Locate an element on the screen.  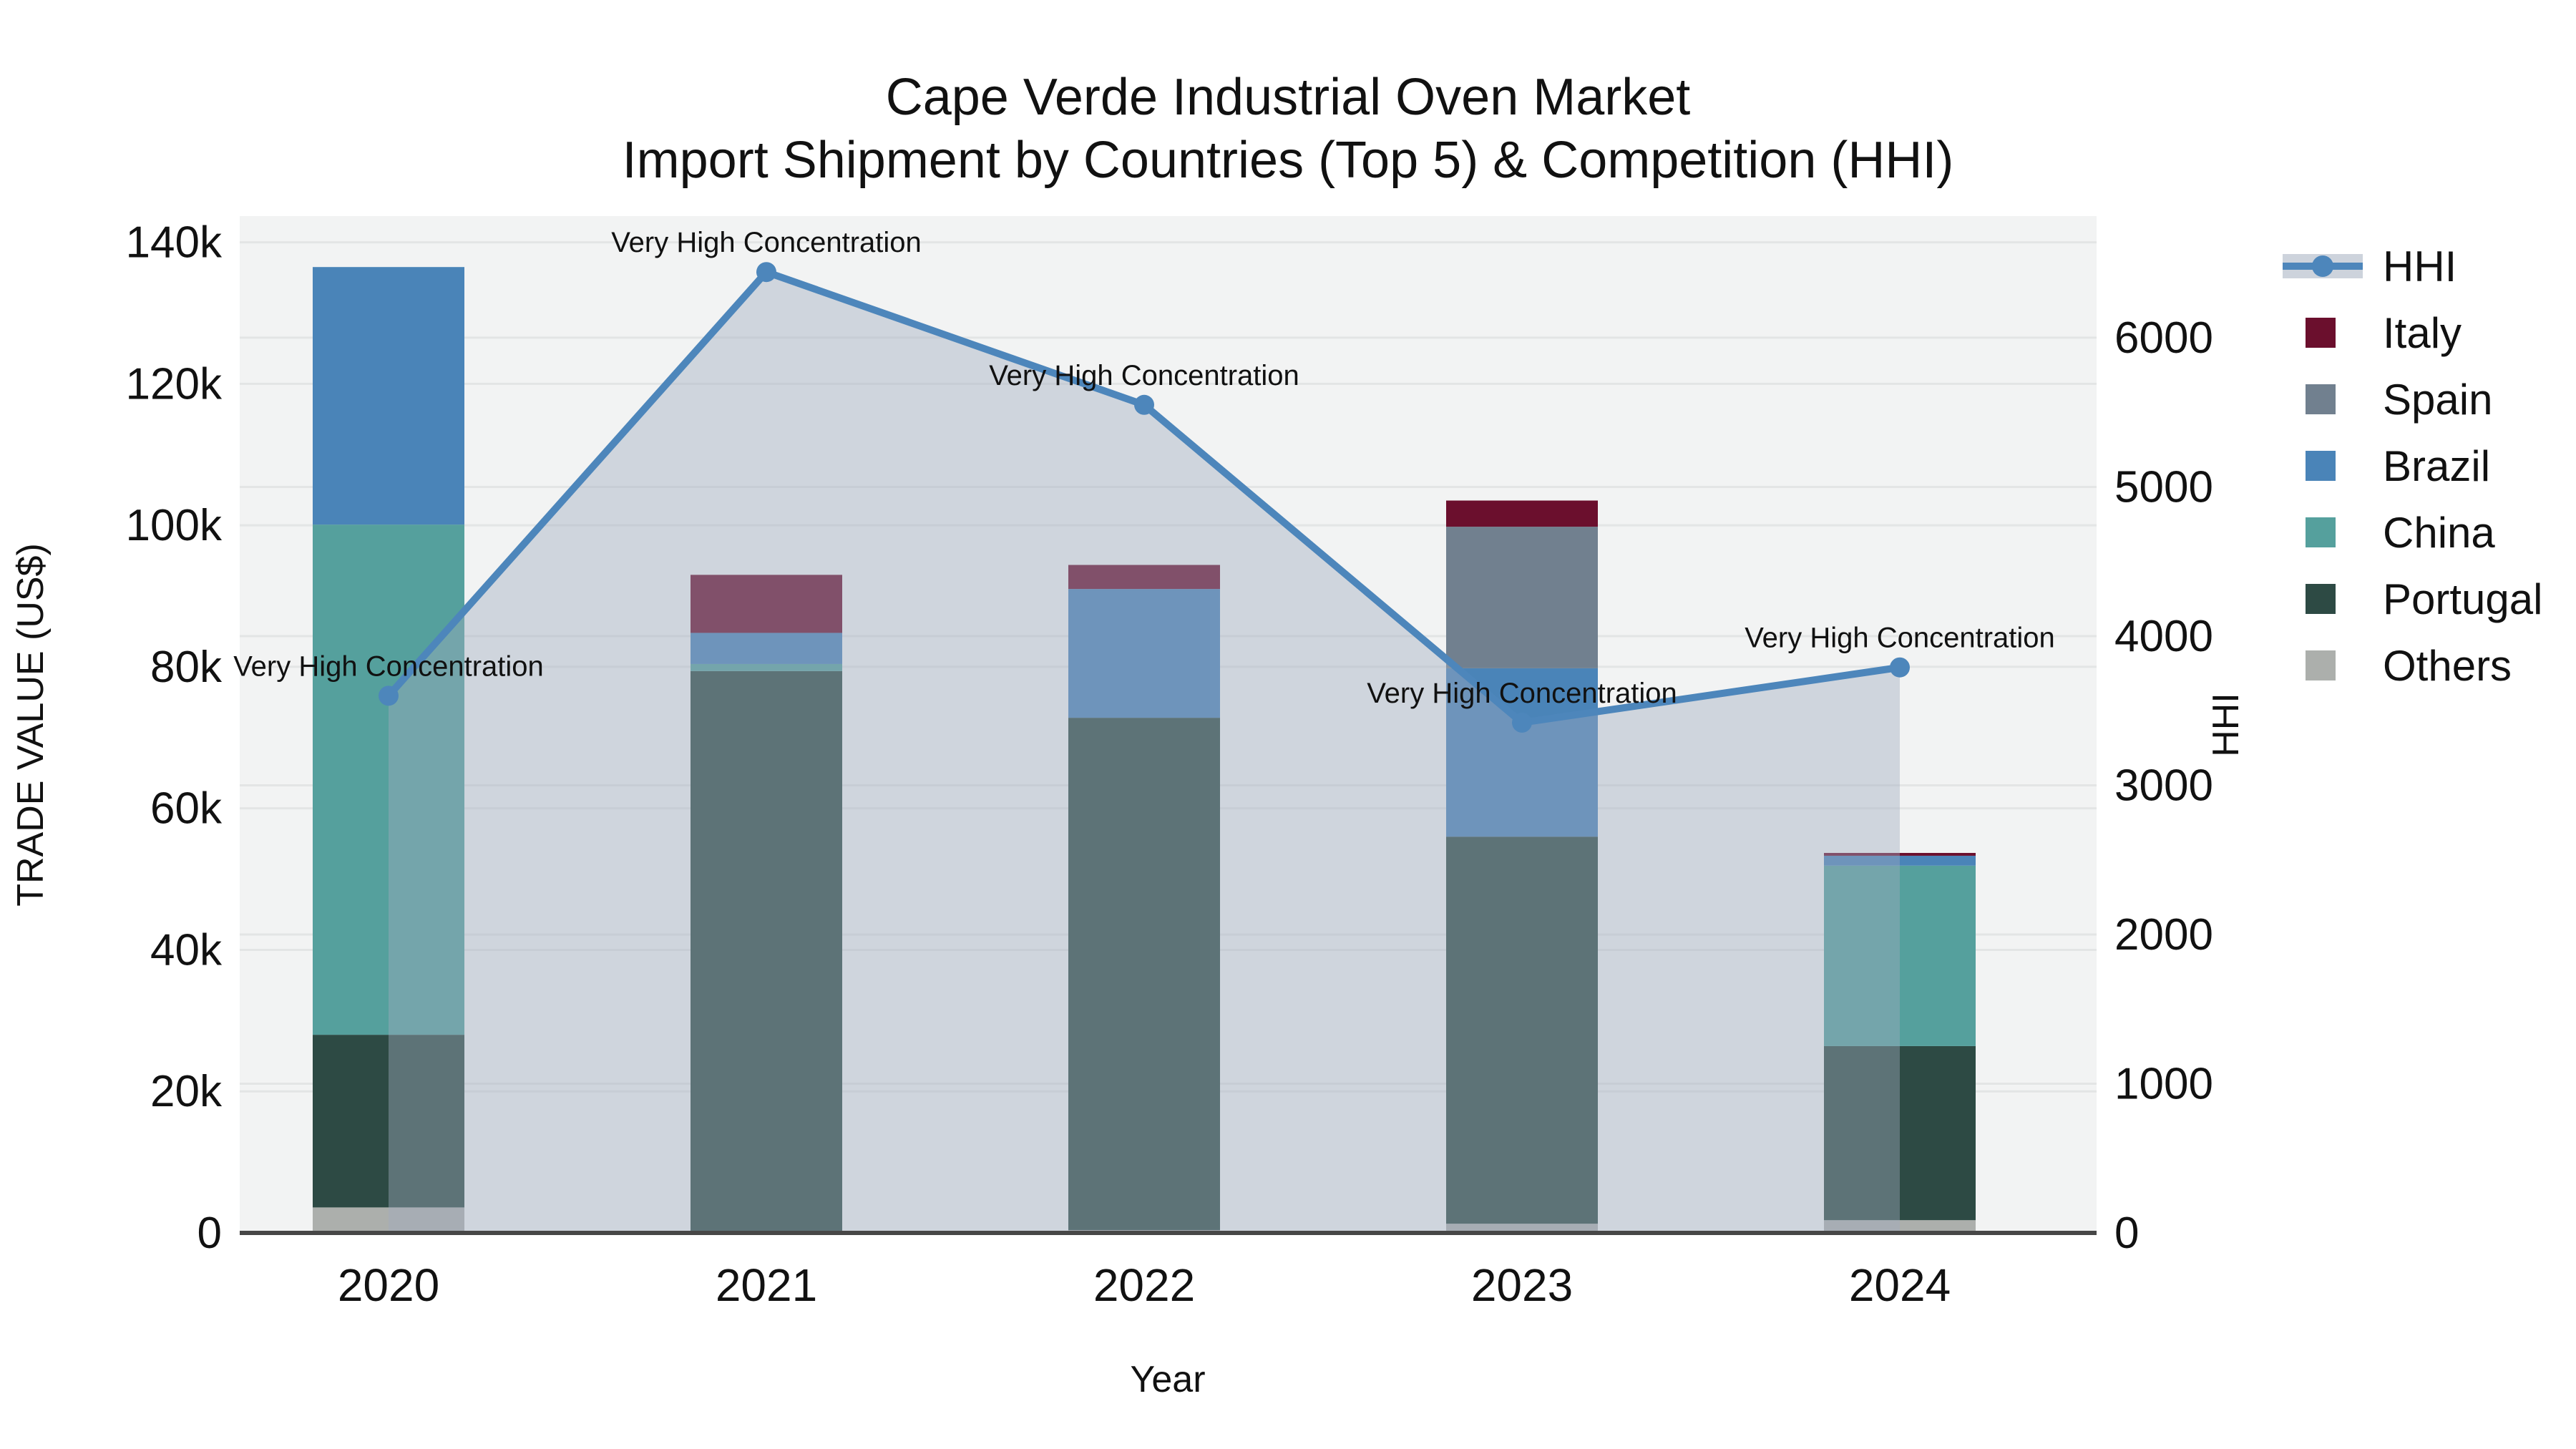
bar-segment-portugal-2022 is located at coordinates (1144, 974).